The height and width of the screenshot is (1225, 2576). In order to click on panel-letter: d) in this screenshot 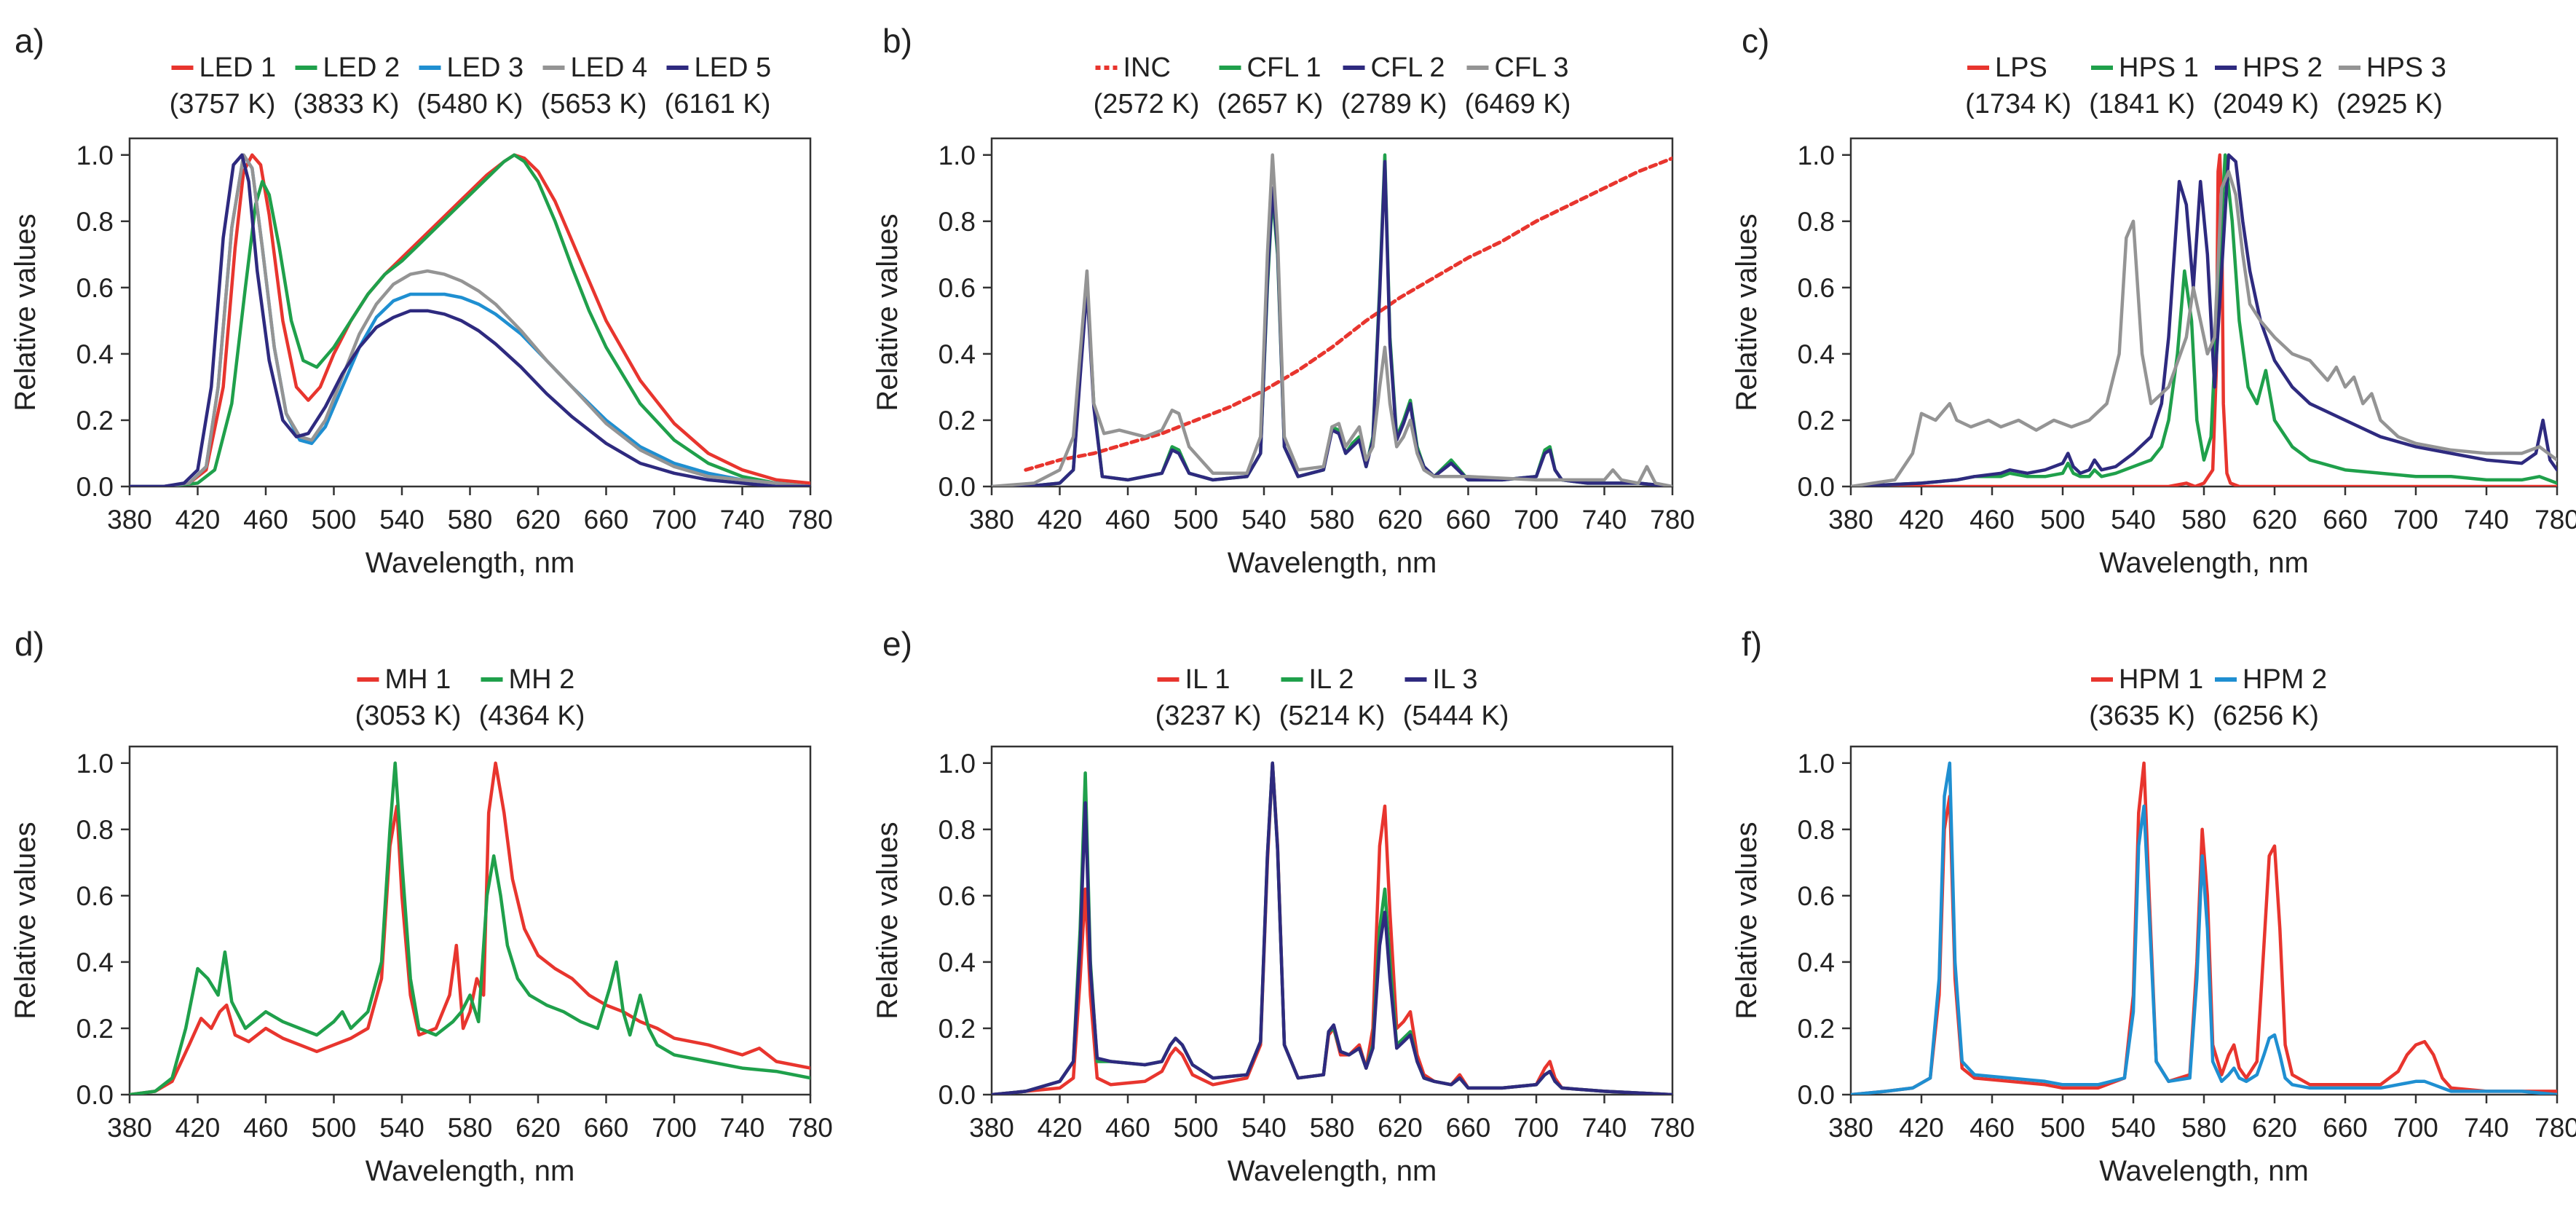, I will do `click(30, 644)`.